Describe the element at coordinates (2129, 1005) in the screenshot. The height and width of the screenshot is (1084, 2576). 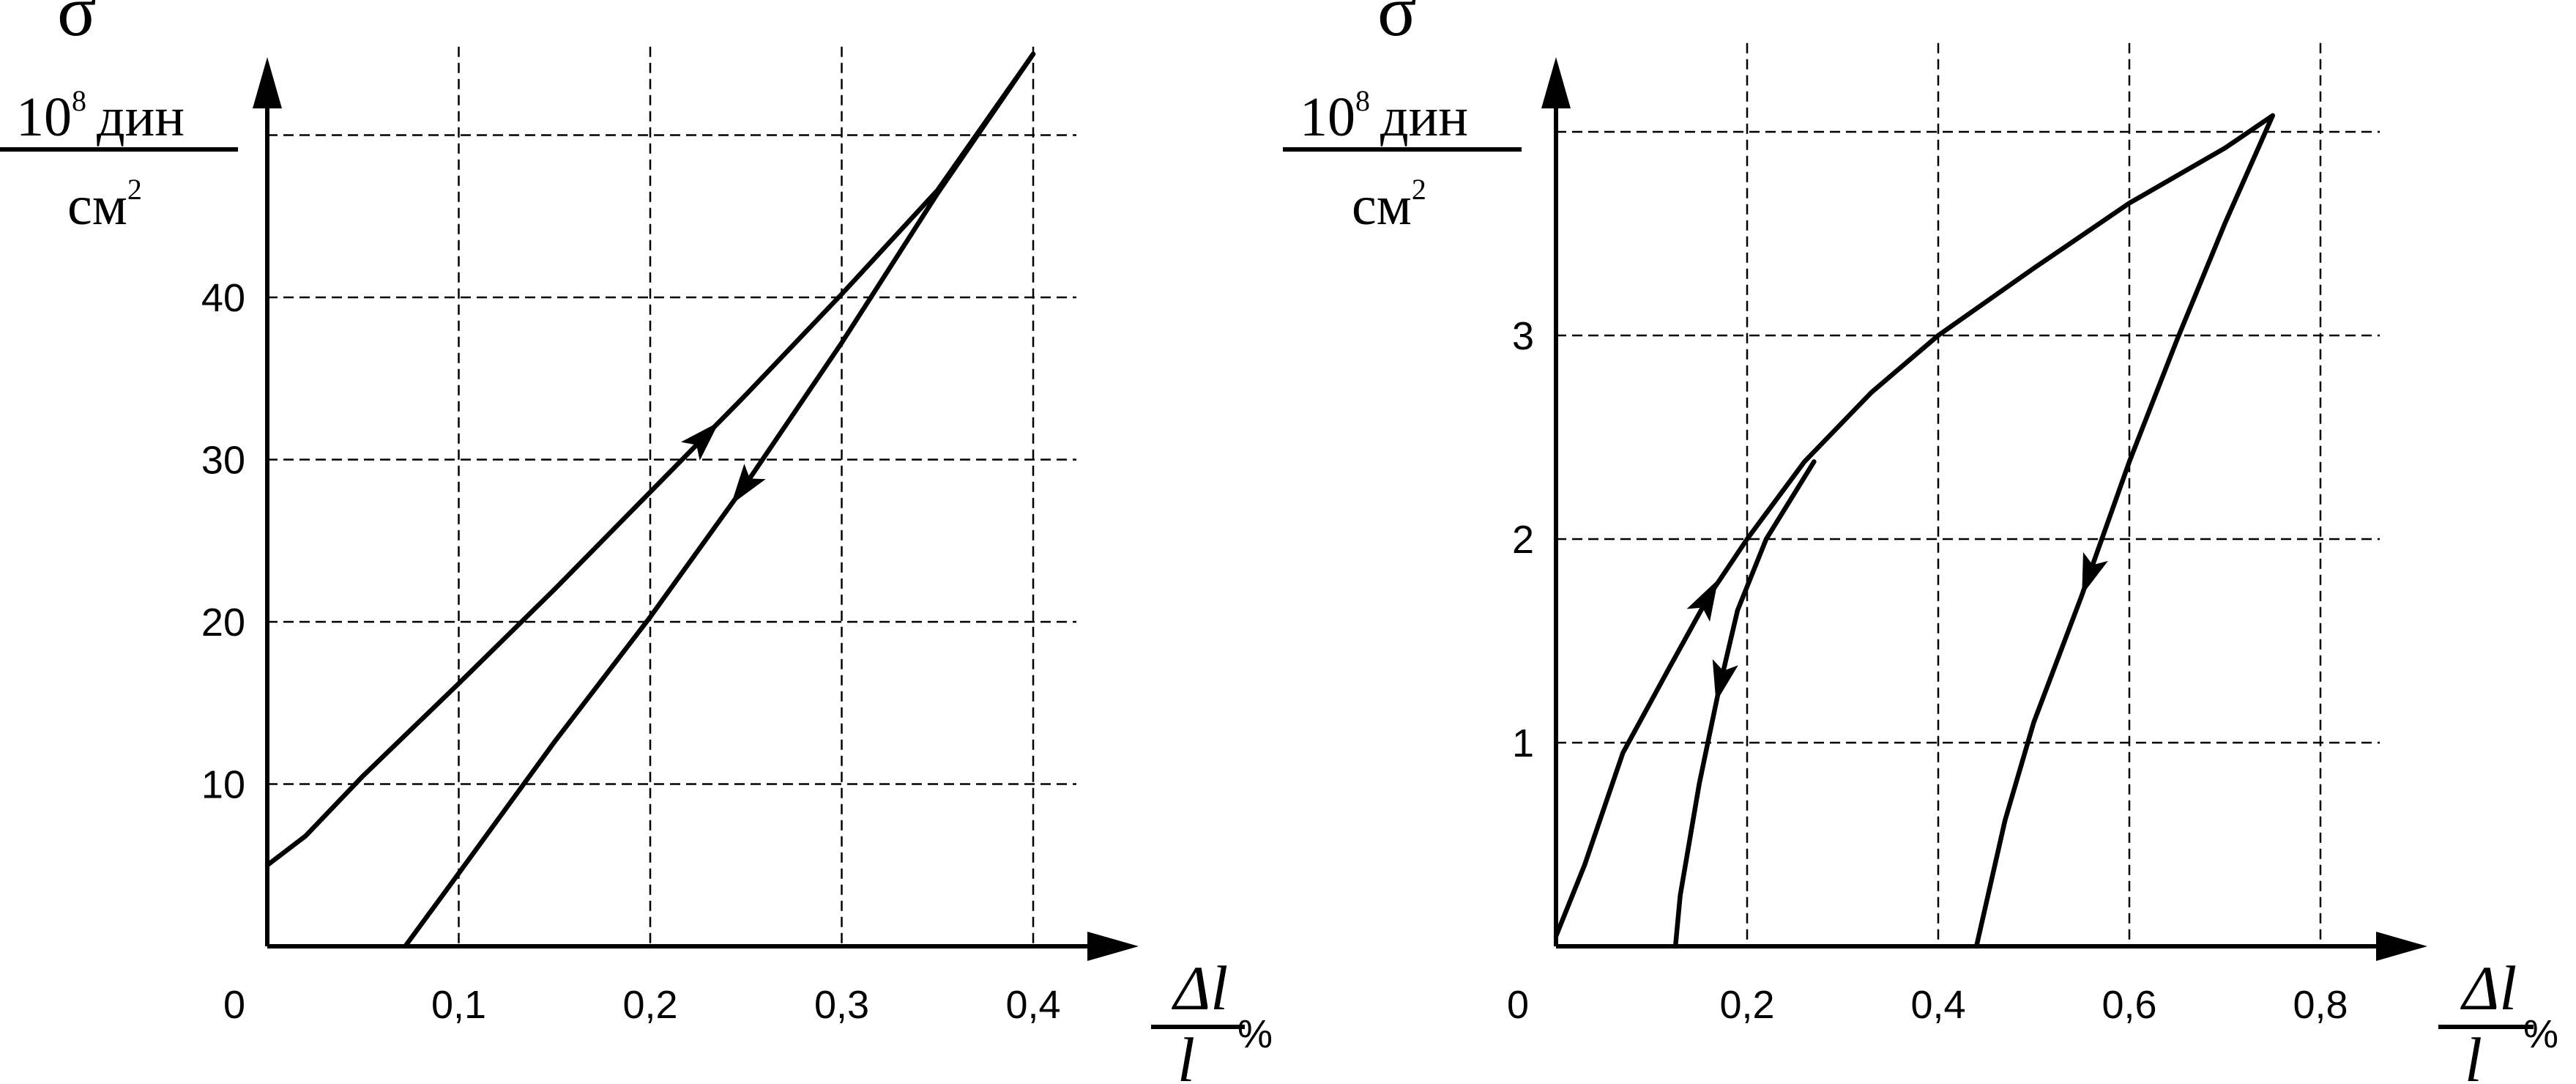
I see `x-tick-label: 0,6` at that location.